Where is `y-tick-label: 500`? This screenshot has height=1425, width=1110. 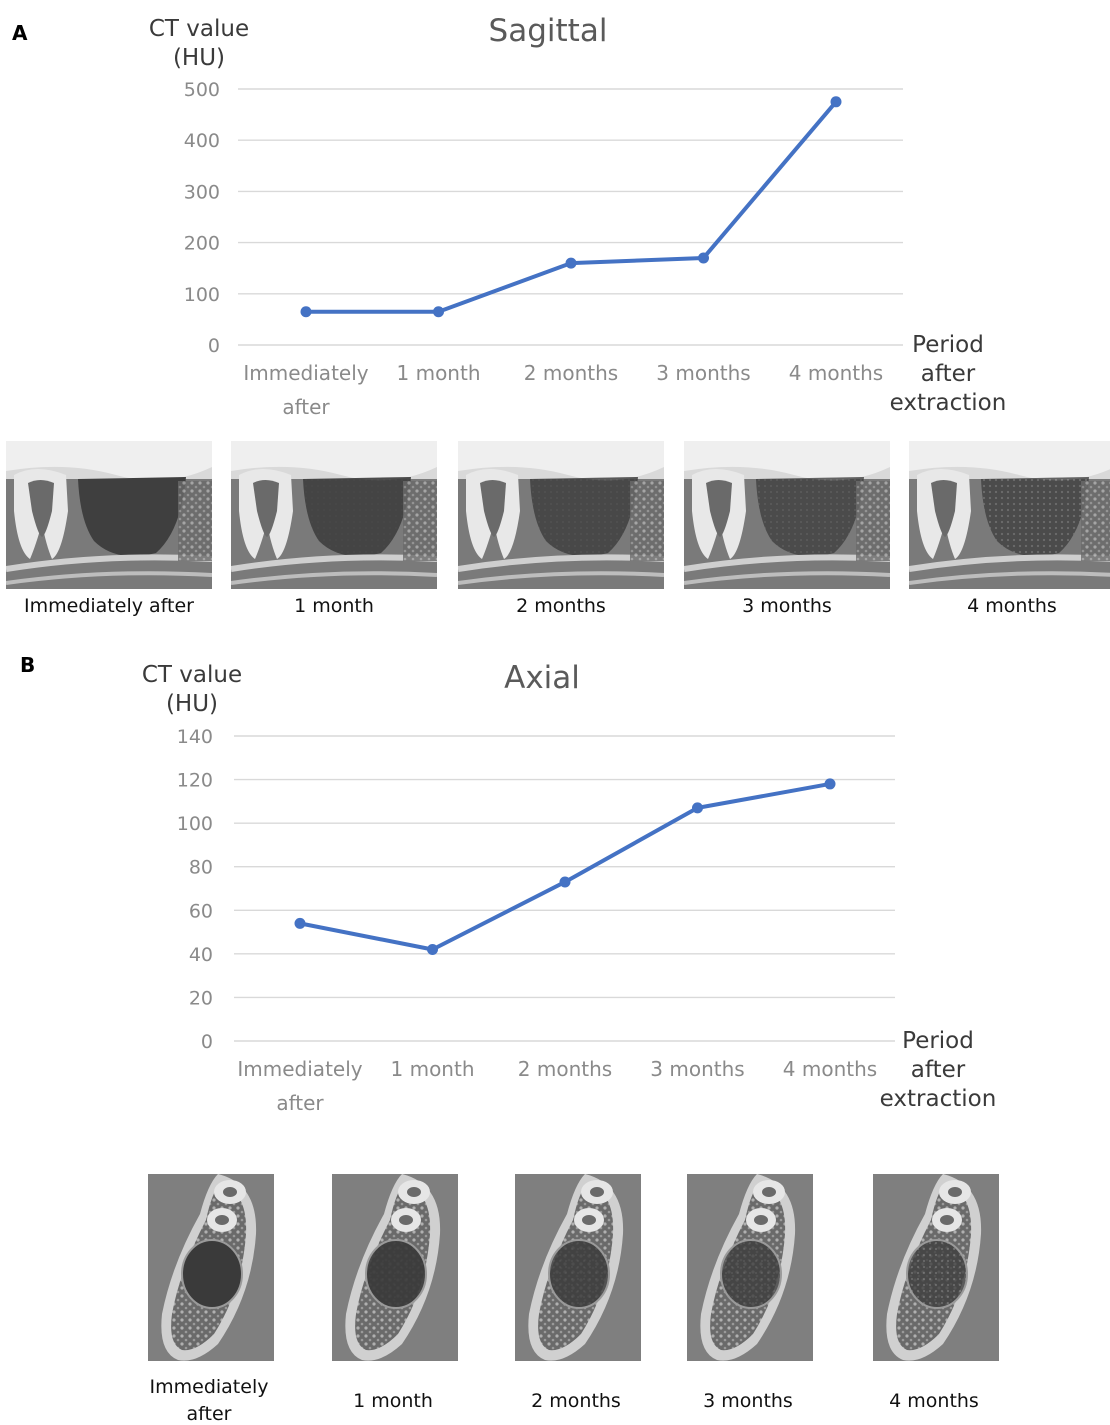 y-tick-label: 500 is located at coordinates (202, 90).